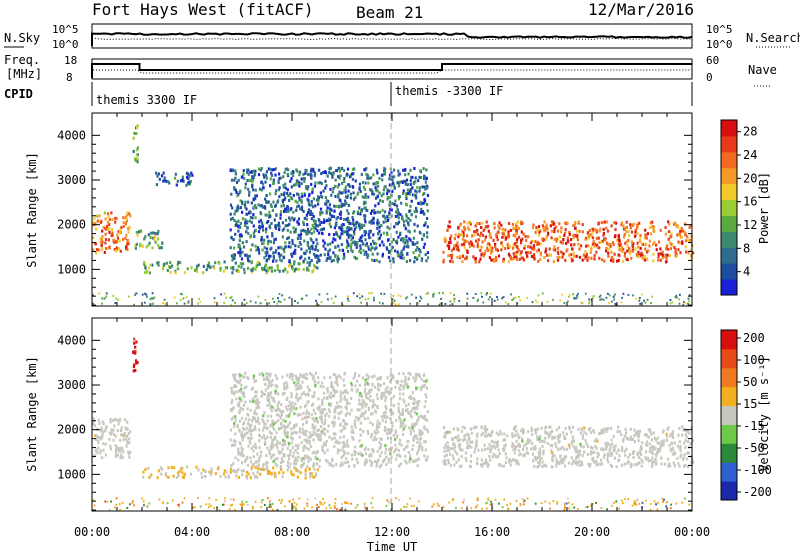  I want to click on colorbar-tick-label: 24, so click(750, 155).